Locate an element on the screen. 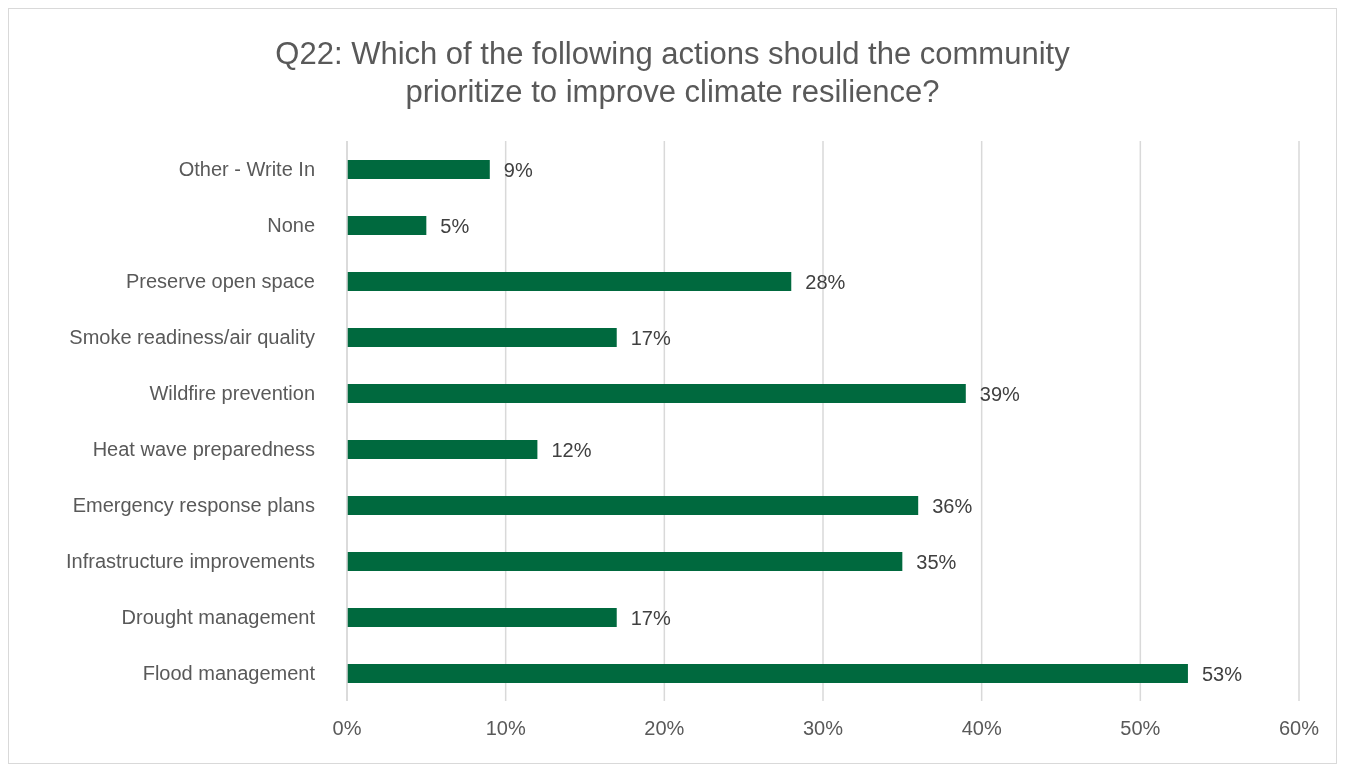 Image resolution: width=1345 pixels, height=772 pixels. y-tick-label: Smoke readiness/air quality is located at coordinates (192, 337).